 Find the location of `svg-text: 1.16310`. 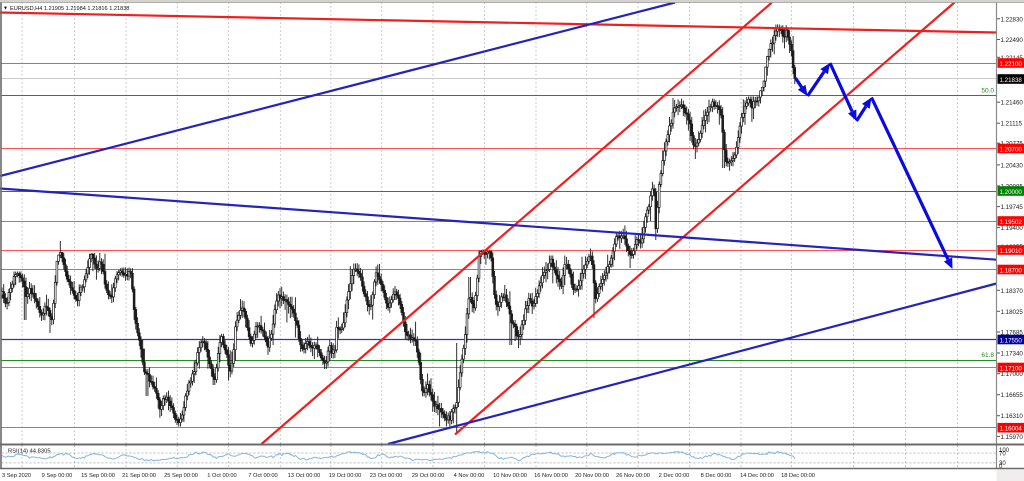

svg-text: 1.16310 is located at coordinates (1012, 416).